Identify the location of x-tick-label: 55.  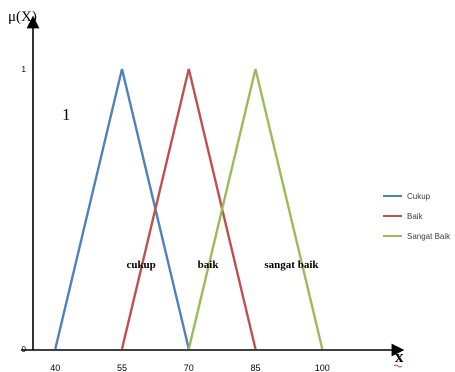
(122, 367).